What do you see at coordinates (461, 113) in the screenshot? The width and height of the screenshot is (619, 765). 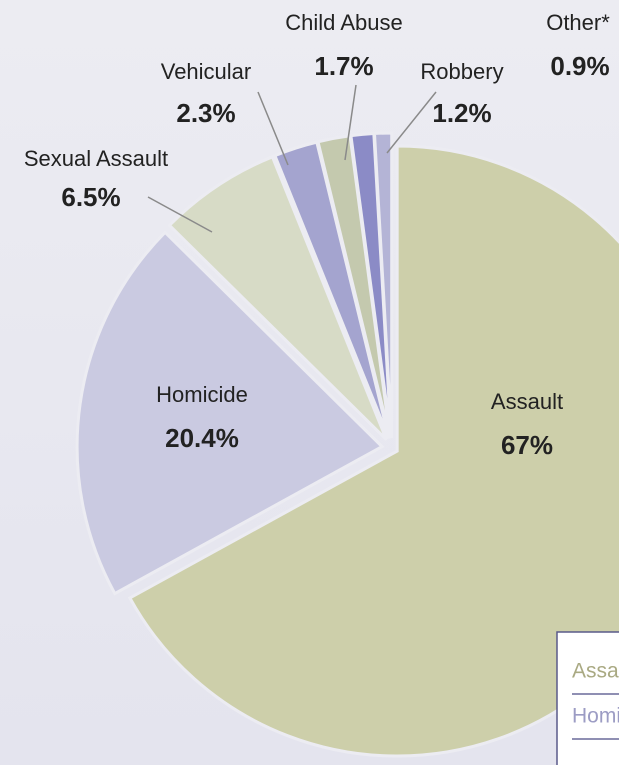 I see `slice-value-label: 1.2%` at bounding box center [461, 113].